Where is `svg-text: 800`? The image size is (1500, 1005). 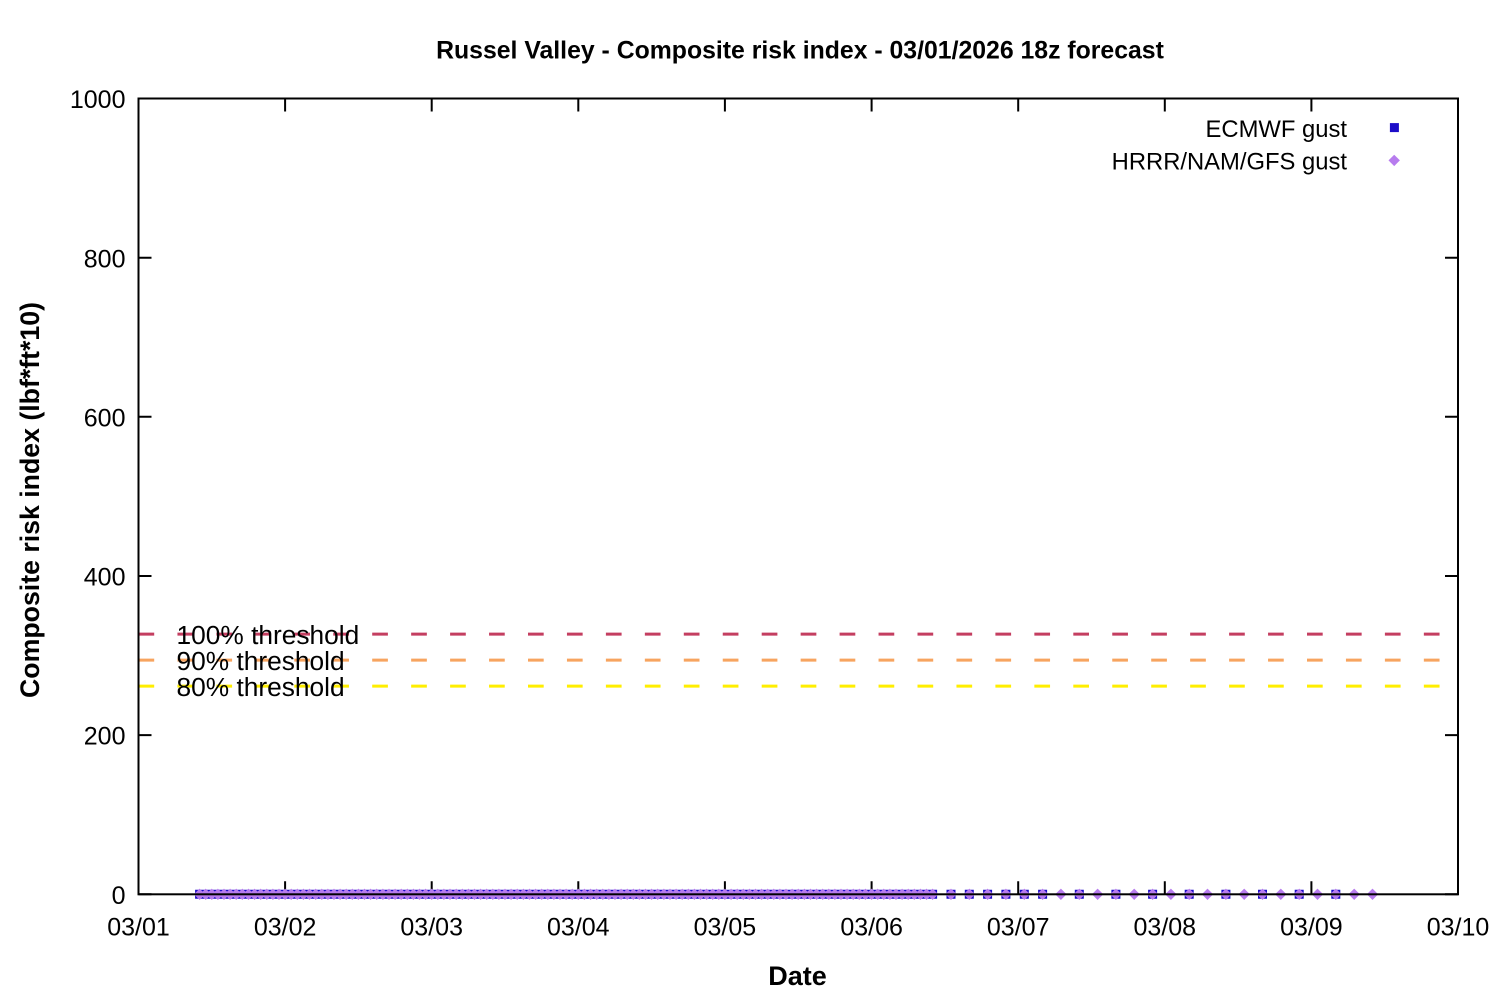
svg-text: 800 is located at coordinates (105, 259).